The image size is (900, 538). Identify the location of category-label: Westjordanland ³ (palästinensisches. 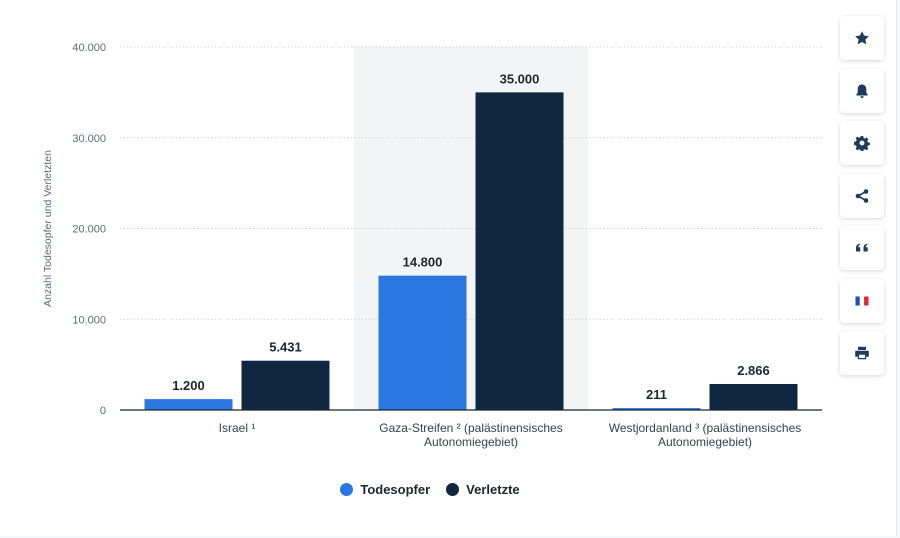
(705, 428).